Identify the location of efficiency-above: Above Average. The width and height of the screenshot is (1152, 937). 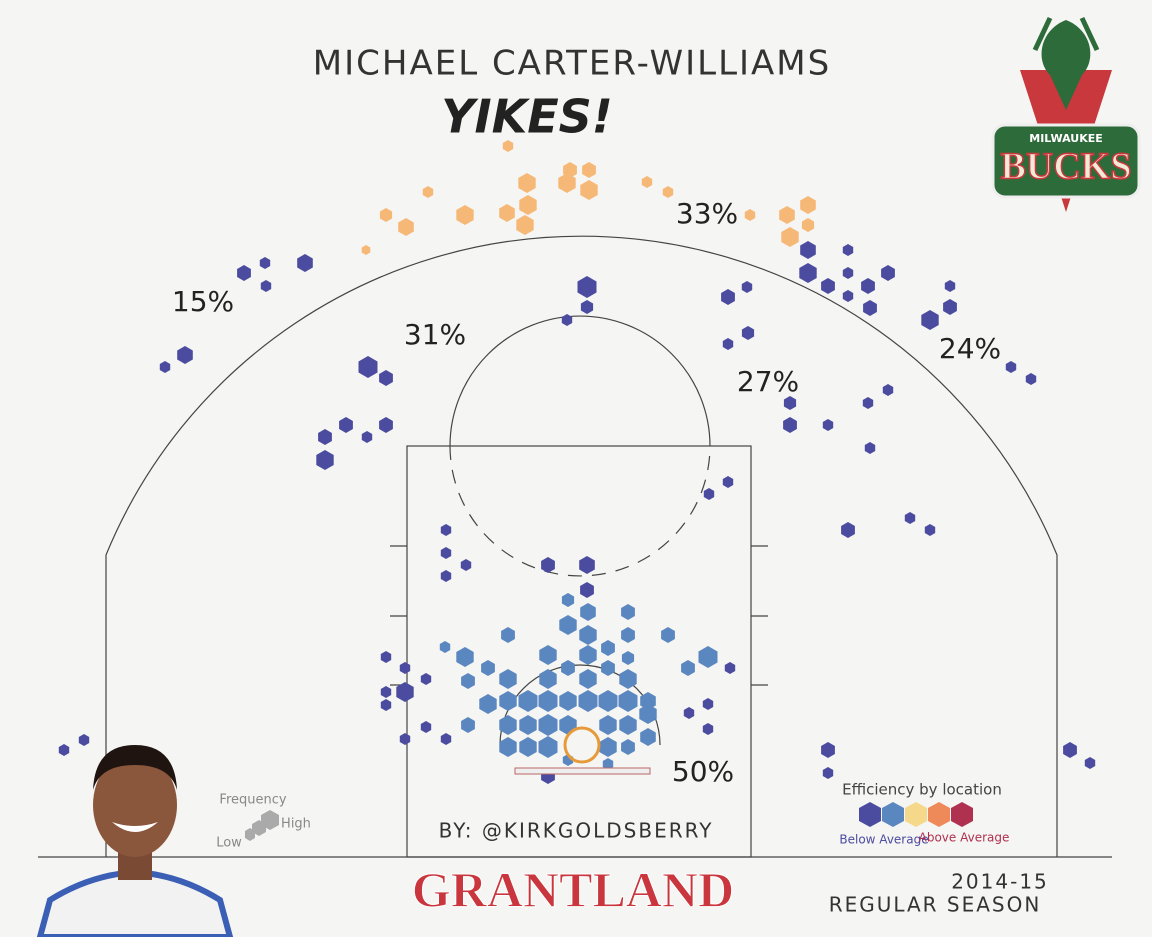
(964, 838).